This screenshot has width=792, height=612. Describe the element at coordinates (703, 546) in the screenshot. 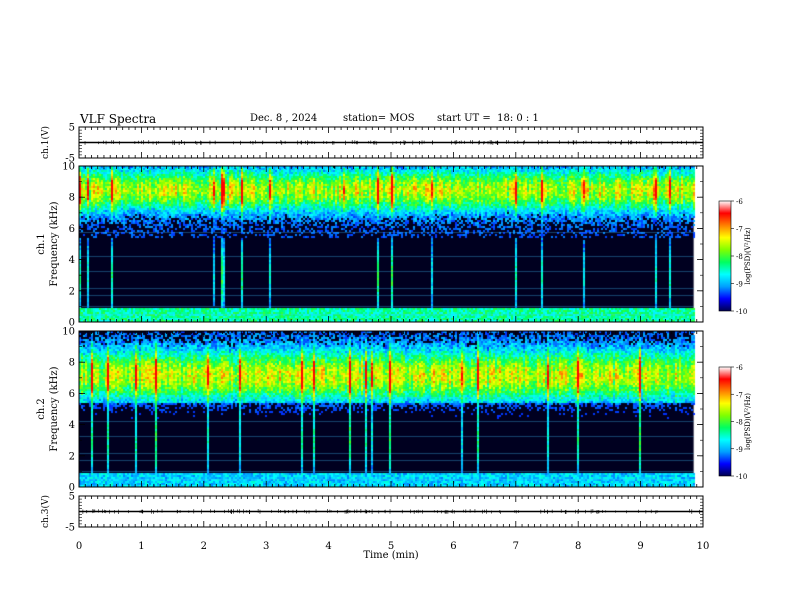

I see `x-tick-label: 10` at that location.